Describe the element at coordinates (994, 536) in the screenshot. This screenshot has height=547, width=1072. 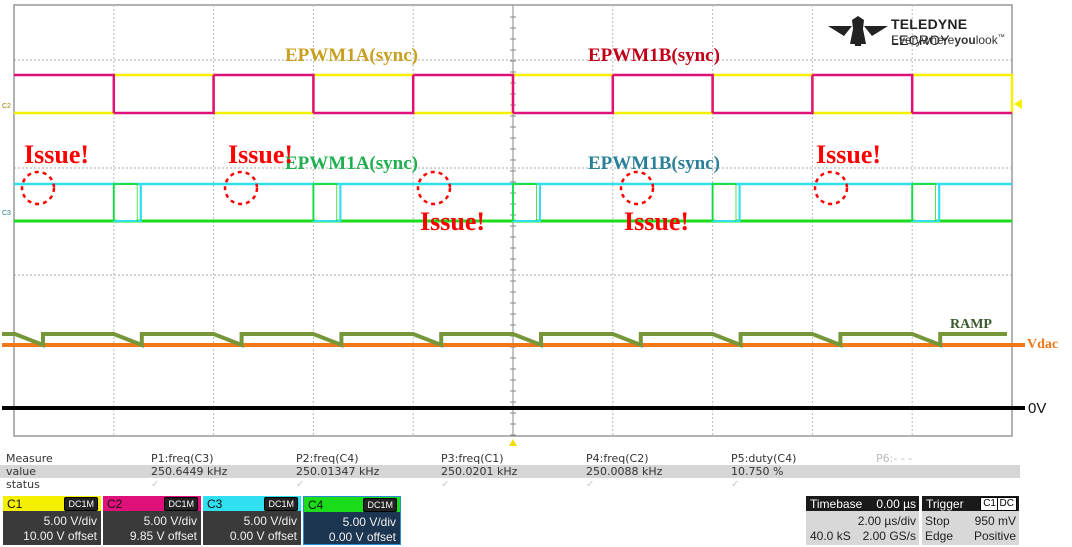
I see `trigger-slope: Positive` at that location.